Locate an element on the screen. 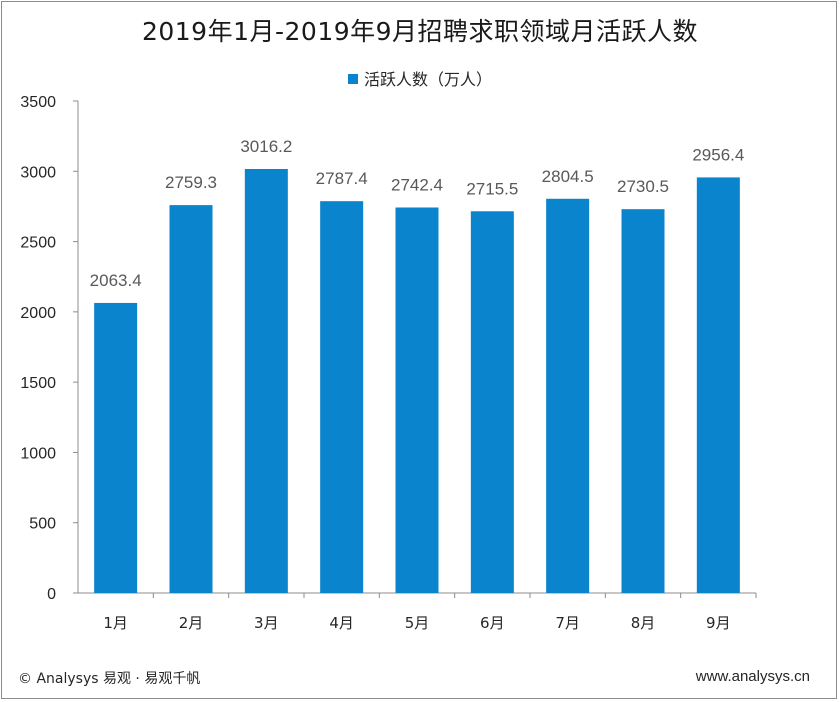  y-tick-label: 2500 is located at coordinates (38, 243).